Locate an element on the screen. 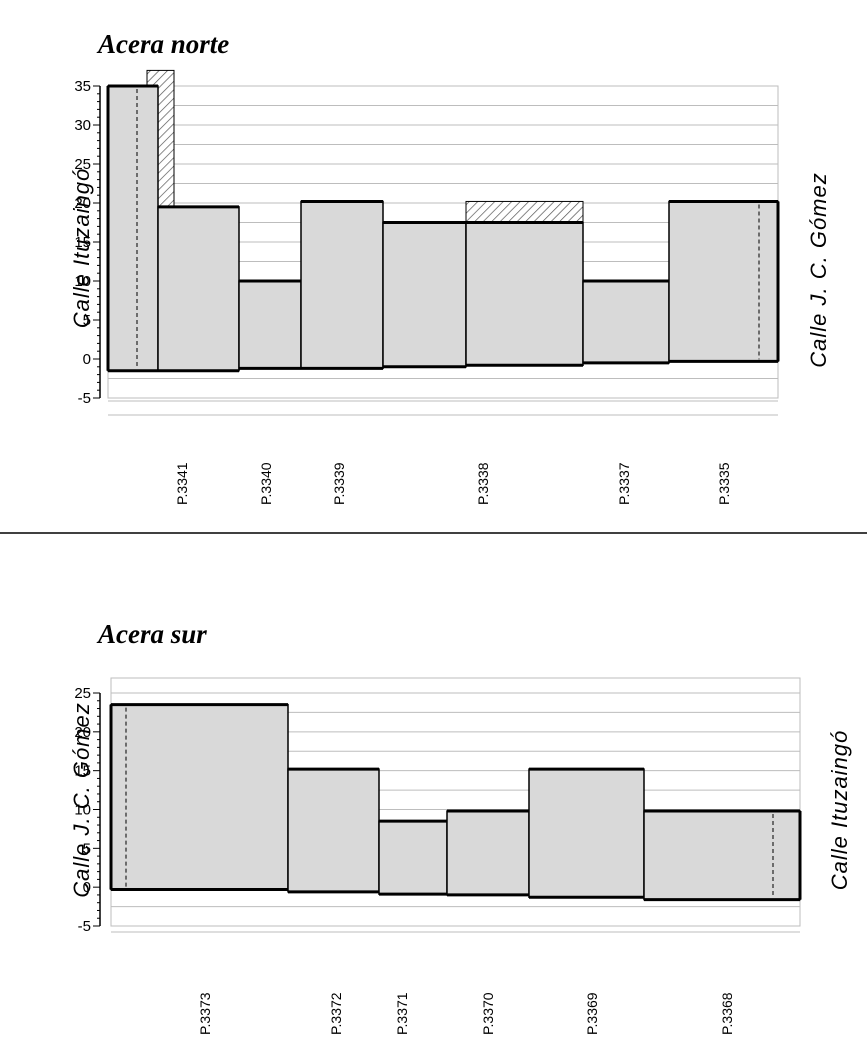 The width and height of the screenshot is (867, 1064). lot-labels: P.3373 P.3372 P.3371 P.3370 P.3369 P.3368 is located at coordinates (466, 1013).